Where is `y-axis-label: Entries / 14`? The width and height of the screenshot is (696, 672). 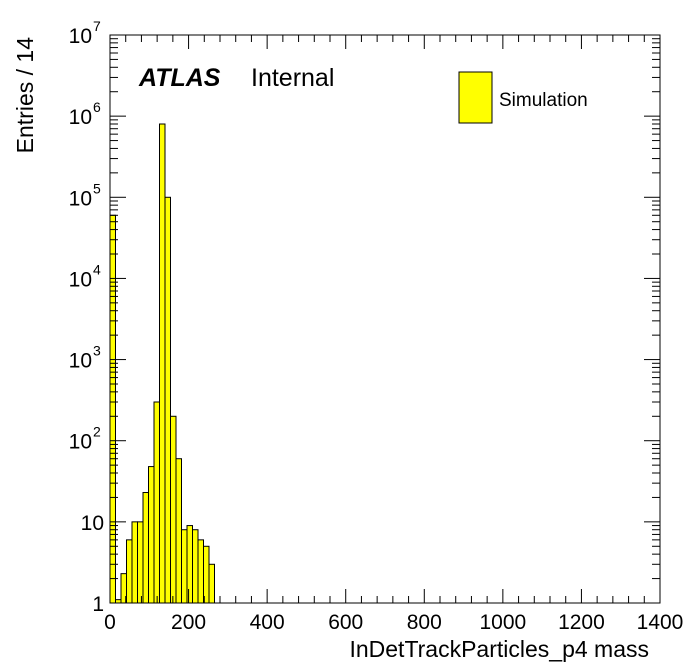 y-axis-label: Entries / 14 is located at coordinates (25, 95).